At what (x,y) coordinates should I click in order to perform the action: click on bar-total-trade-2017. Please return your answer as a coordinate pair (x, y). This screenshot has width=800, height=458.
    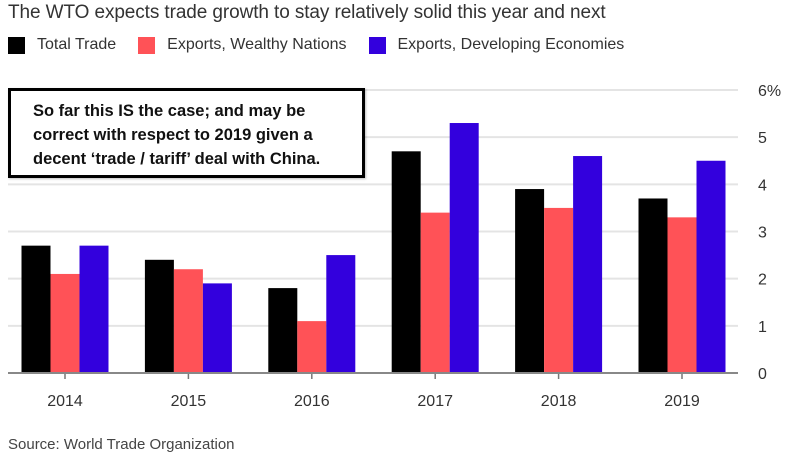
    Looking at the image, I should click on (406, 262).